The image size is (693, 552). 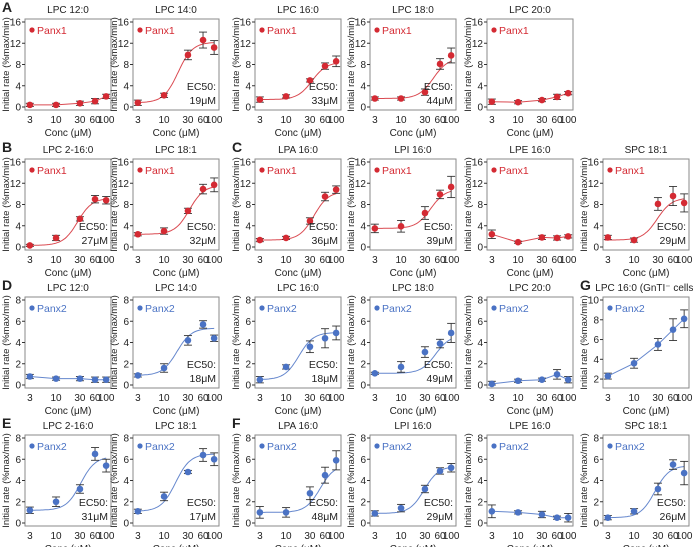 I want to click on panel-letter: A, so click(x=7, y=7).